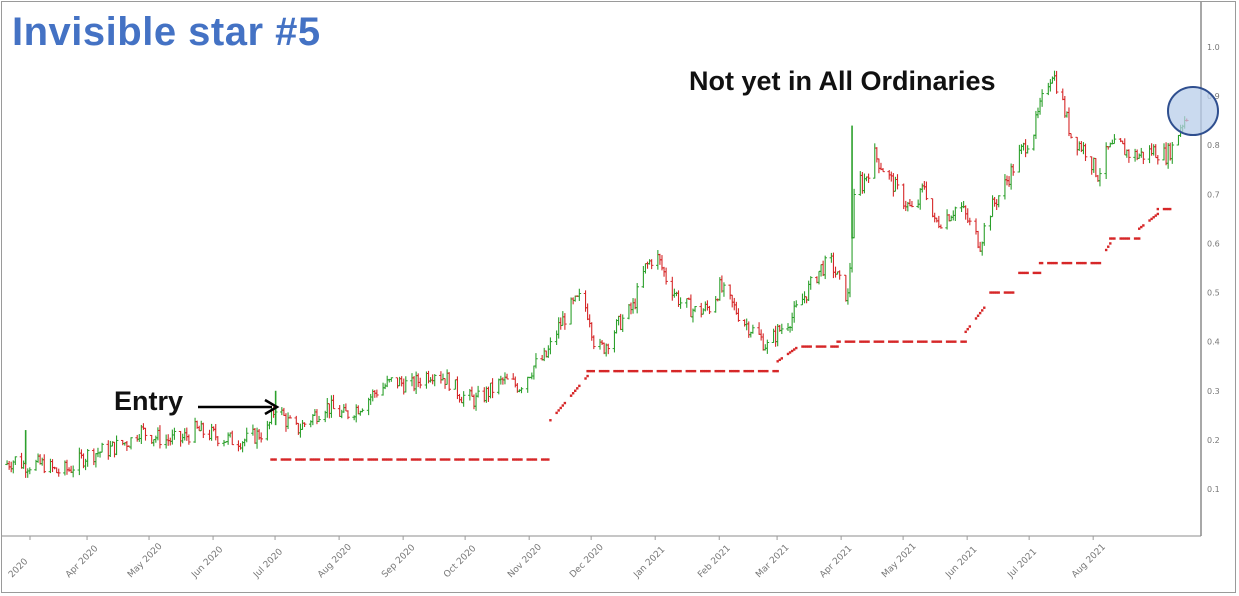  What do you see at coordinates (1022, 564) in the screenshot?
I see `x-tick-label: Jul 2021` at bounding box center [1022, 564].